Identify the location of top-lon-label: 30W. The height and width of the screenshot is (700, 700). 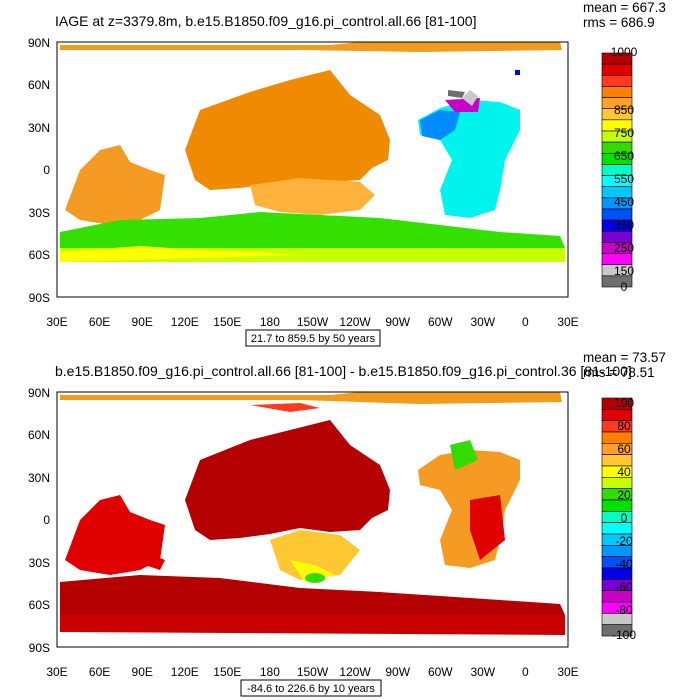
(482, 322).